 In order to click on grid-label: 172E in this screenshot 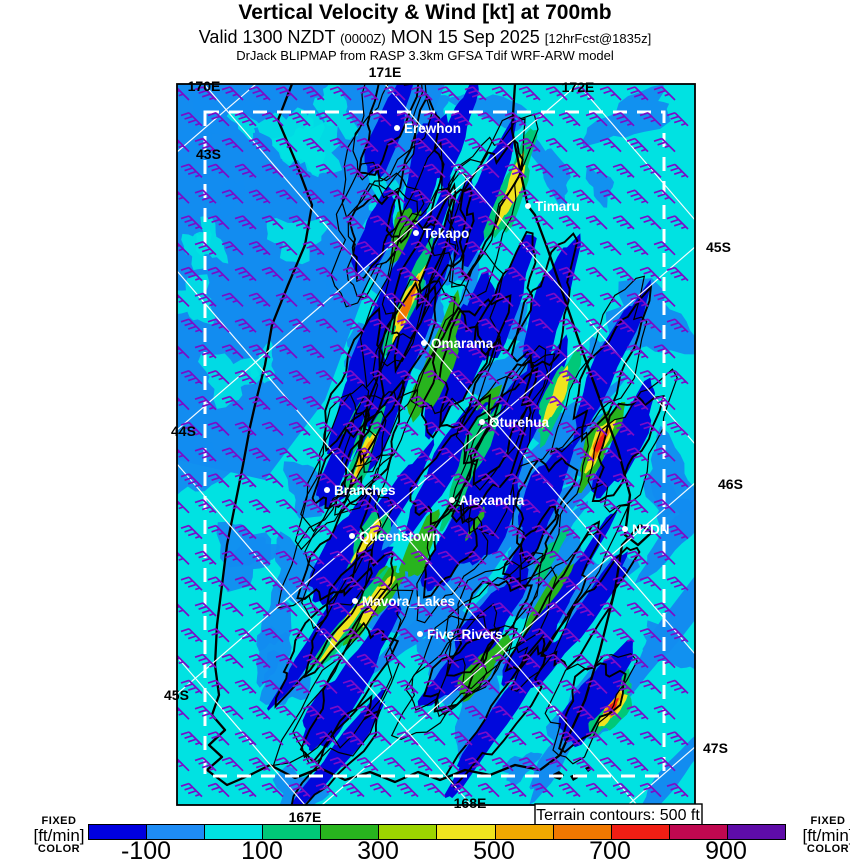, I will do `click(578, 87)`.